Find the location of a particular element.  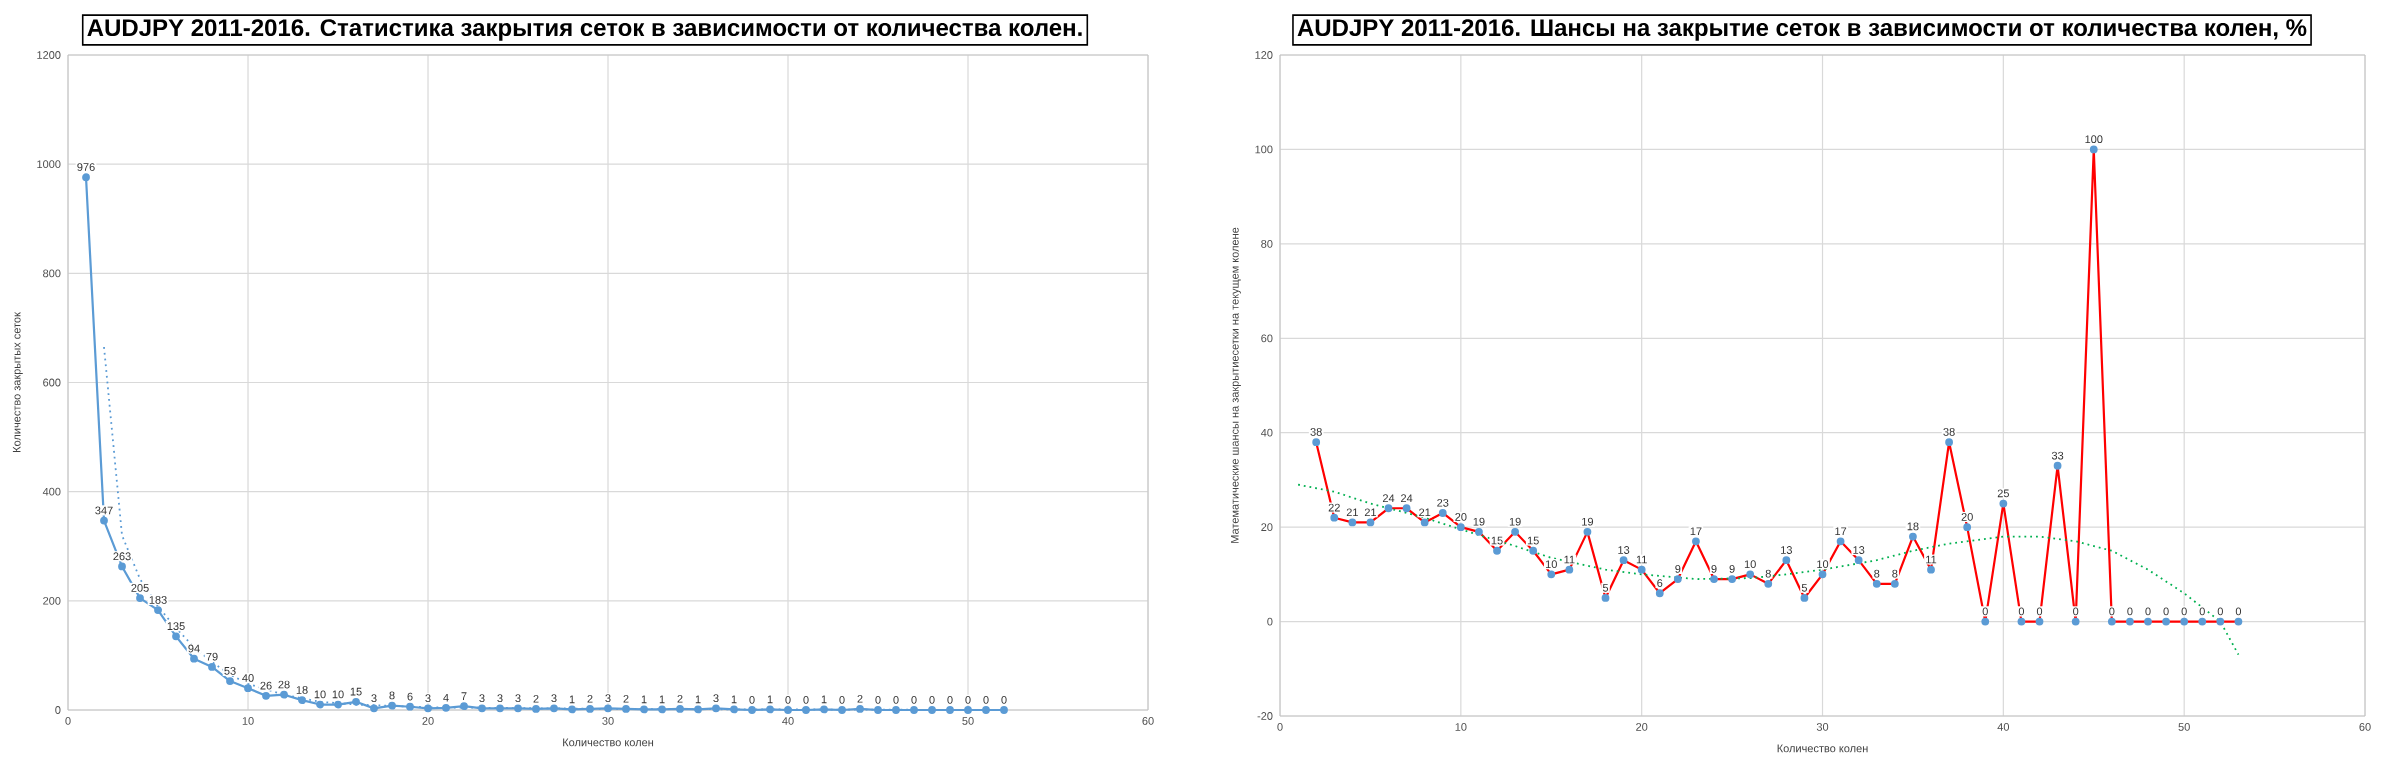

x-tick-label: 50 is located at coordinates (968, 721).